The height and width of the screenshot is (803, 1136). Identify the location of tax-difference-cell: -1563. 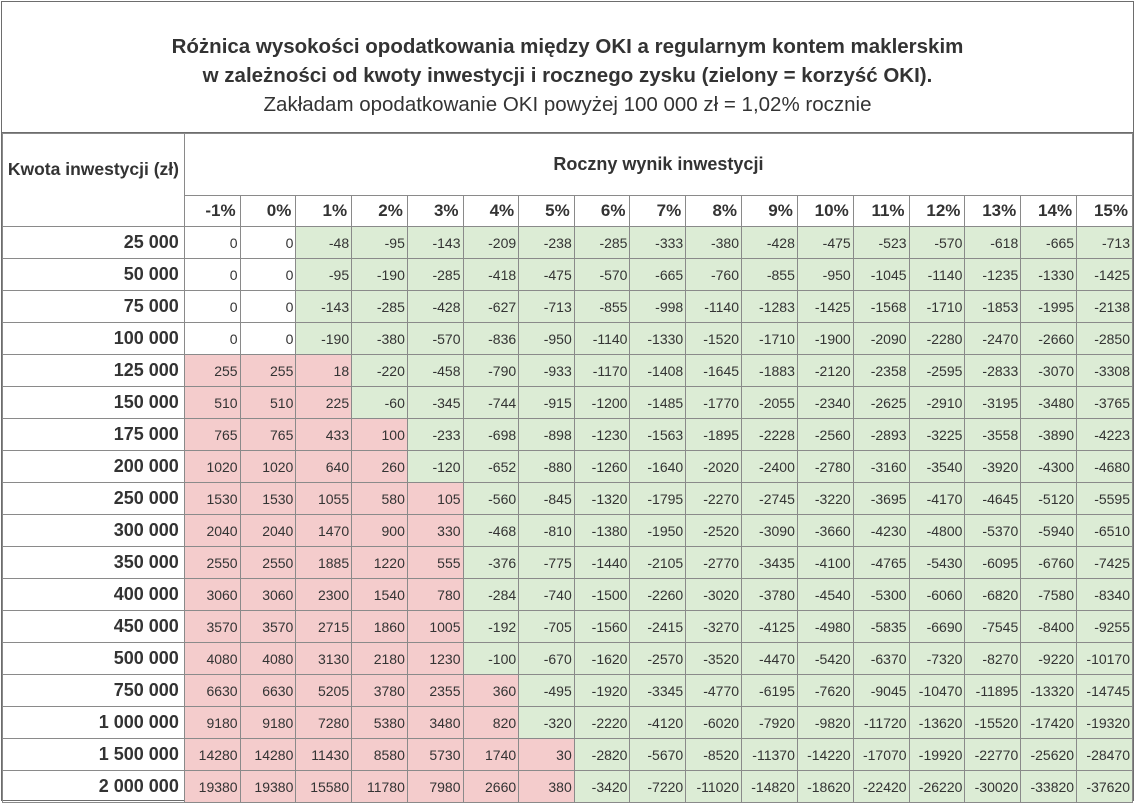
(658, 434).